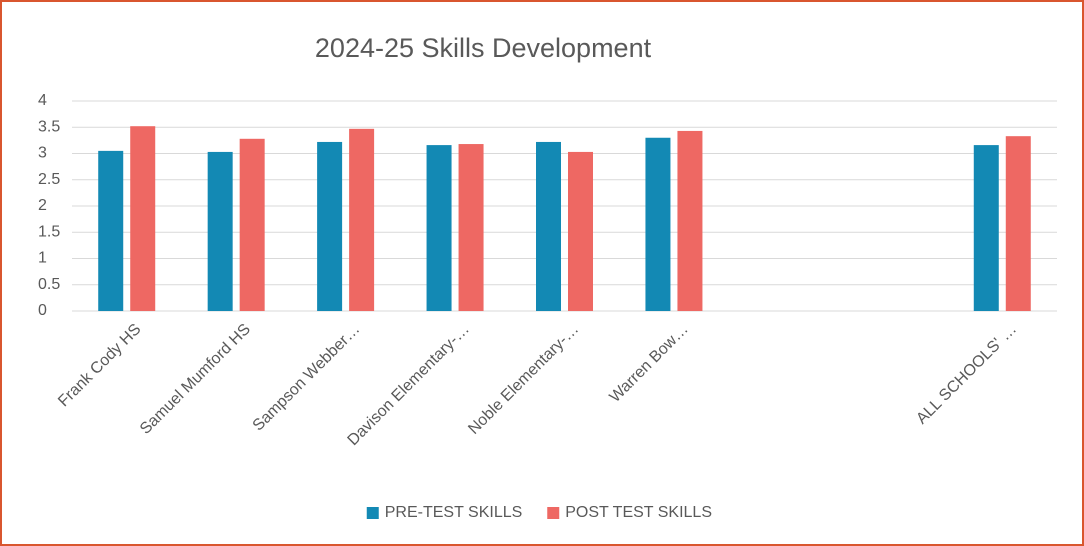 The image size is (1084, 546). I want to click on y-tick-label: 3.5, so click(49, 126).